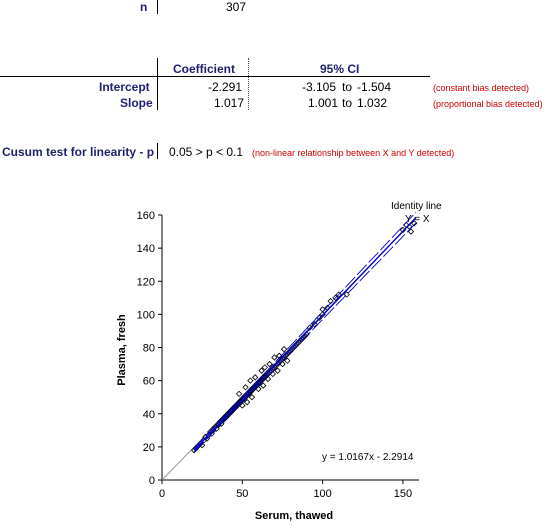 This screenshot has height=528, width=552. Describe the element at coordinates (157, 7) in the screenshot. I see `n-divider` at that location.